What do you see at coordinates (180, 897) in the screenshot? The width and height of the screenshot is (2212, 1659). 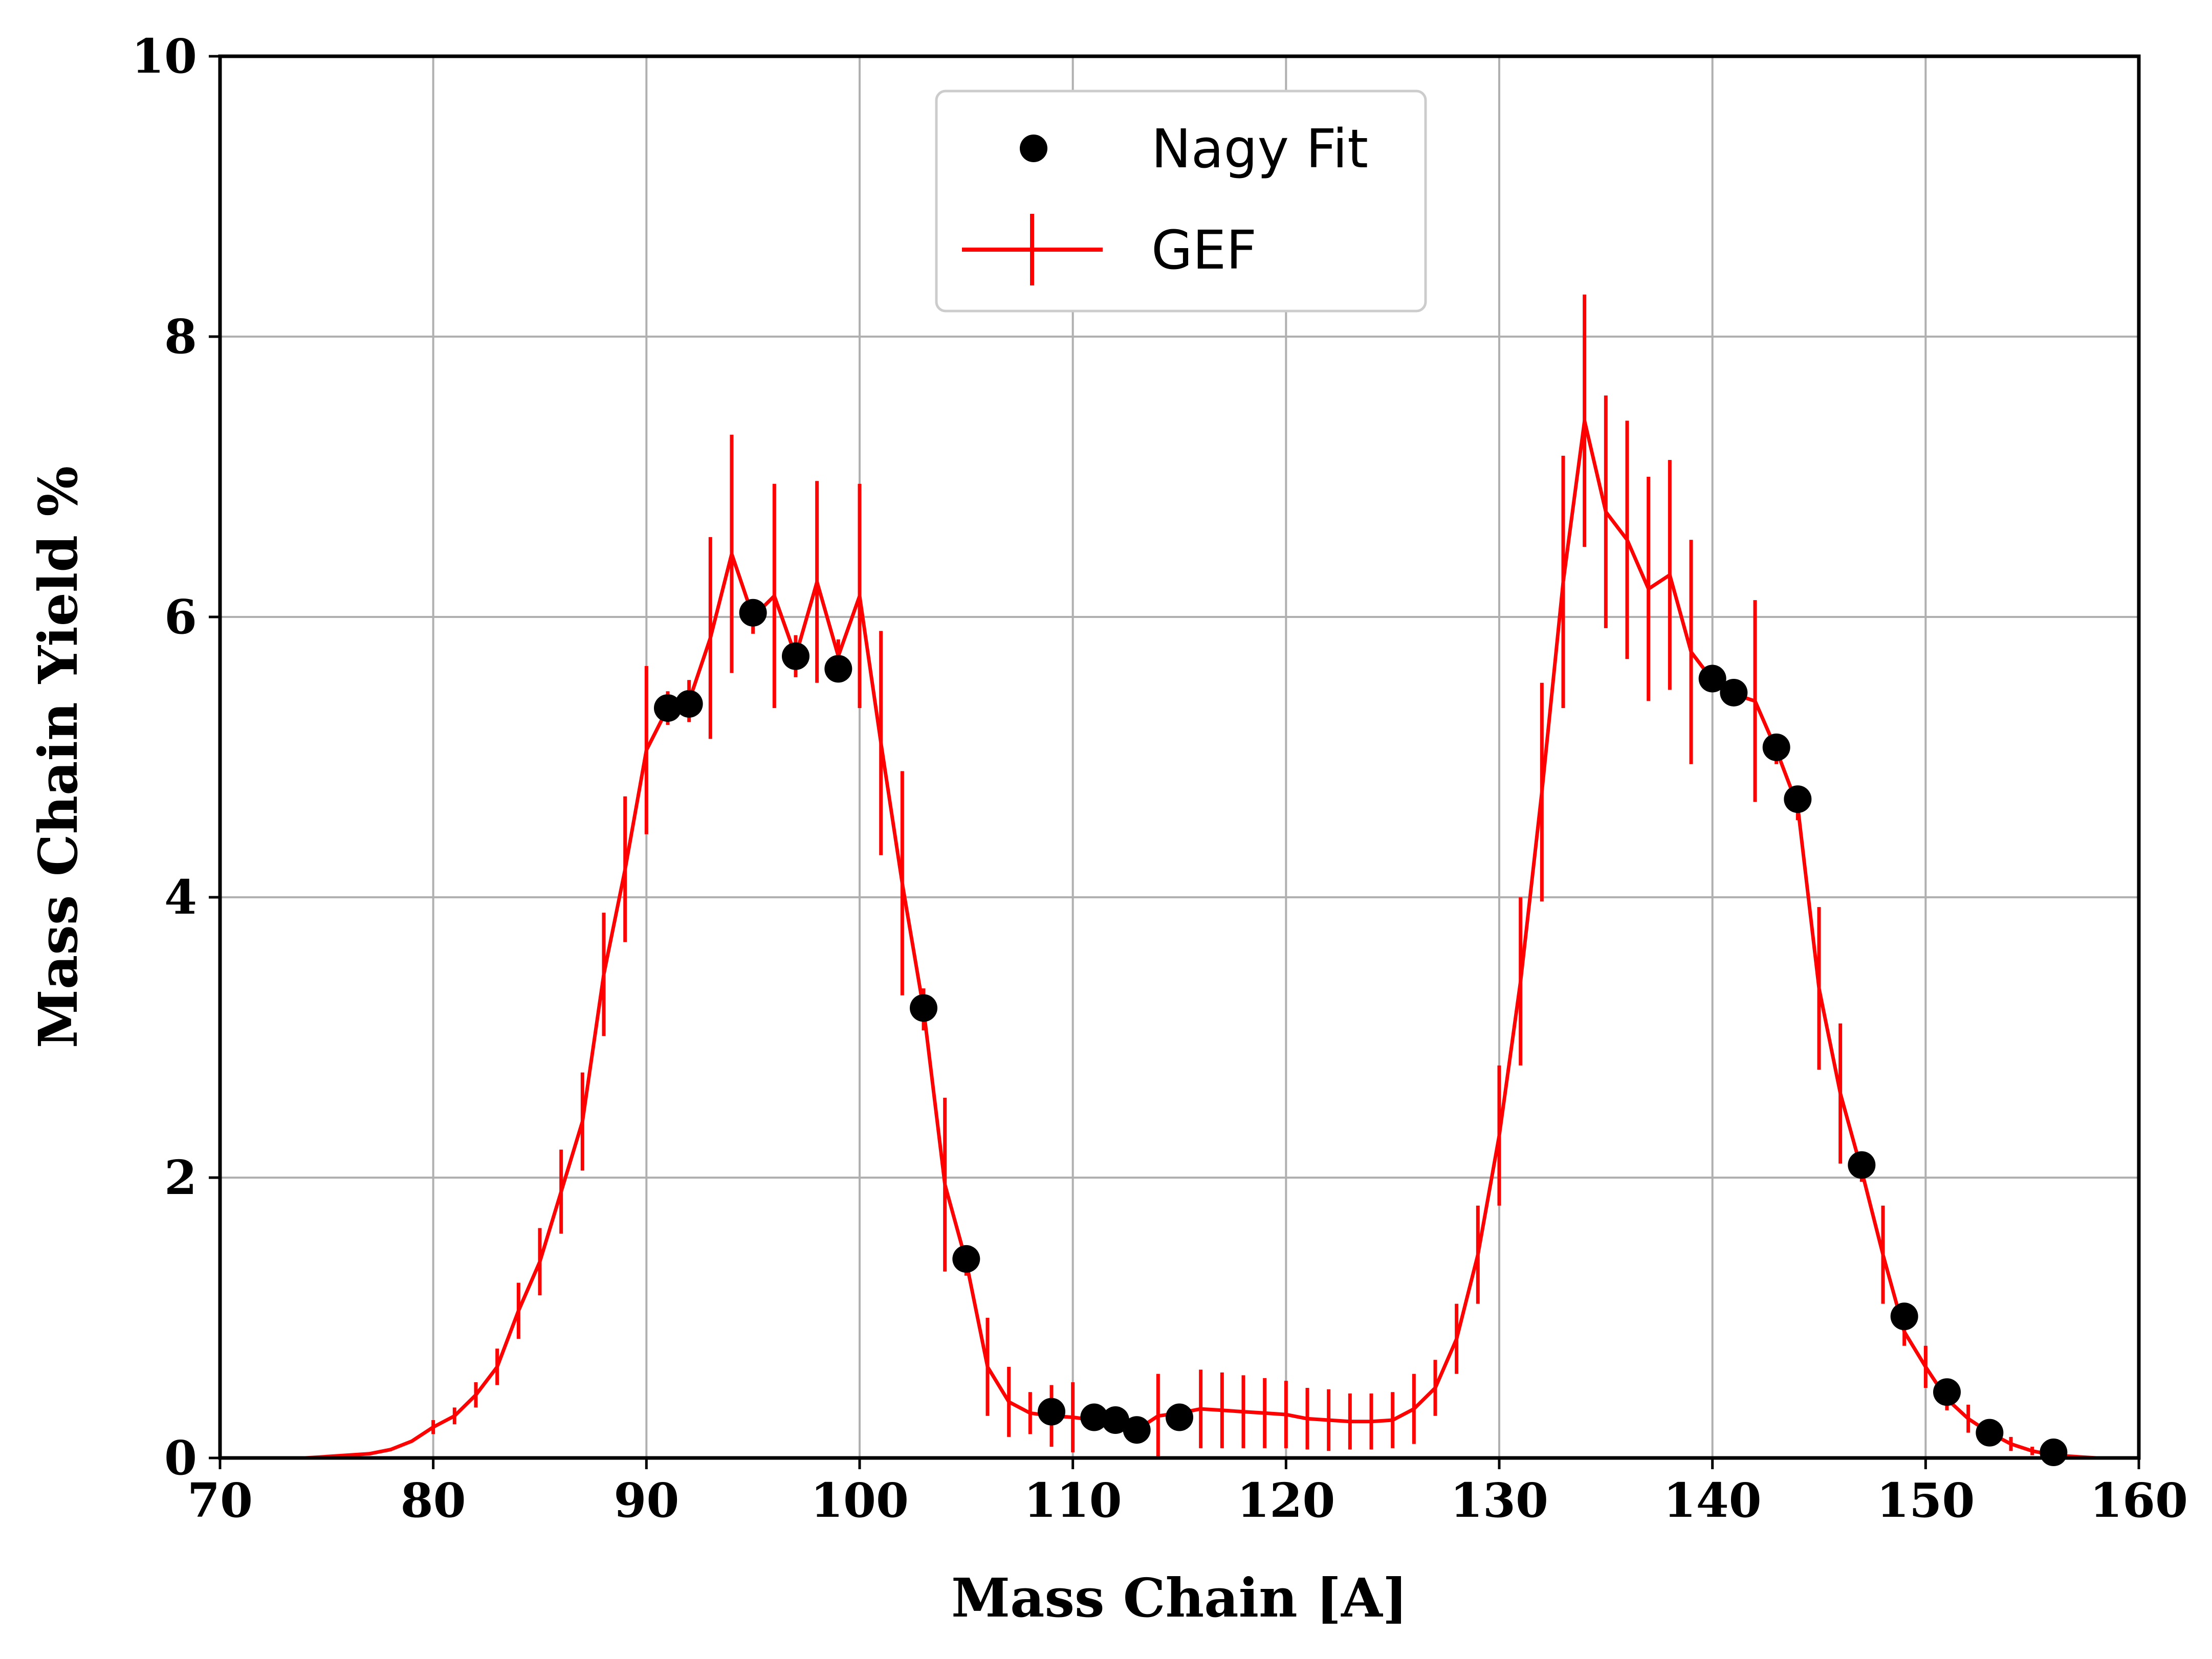 I see `y-tick-label: 4` at bounding box center [180, 897].